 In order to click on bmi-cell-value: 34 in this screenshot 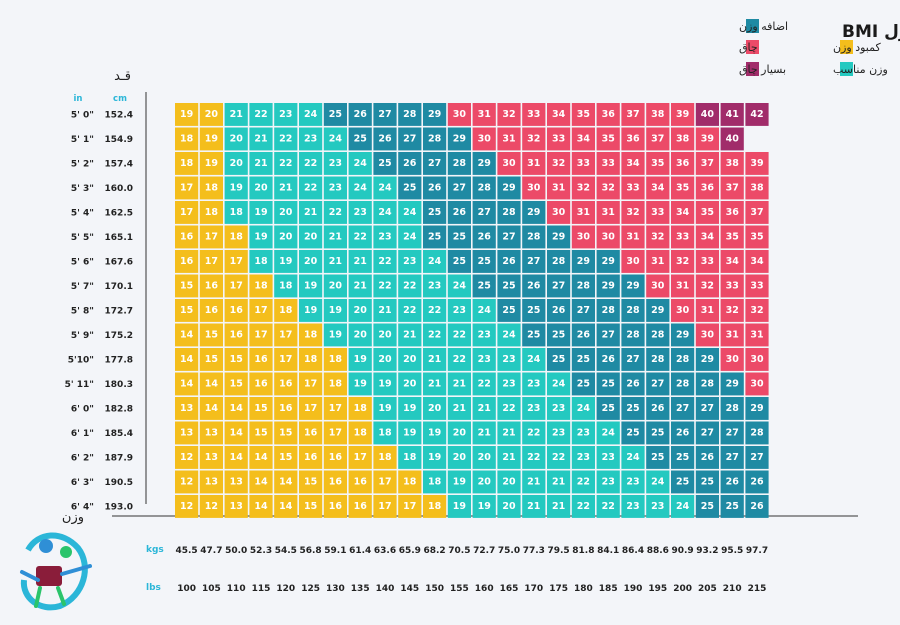, I will do `click(559, 114)`.